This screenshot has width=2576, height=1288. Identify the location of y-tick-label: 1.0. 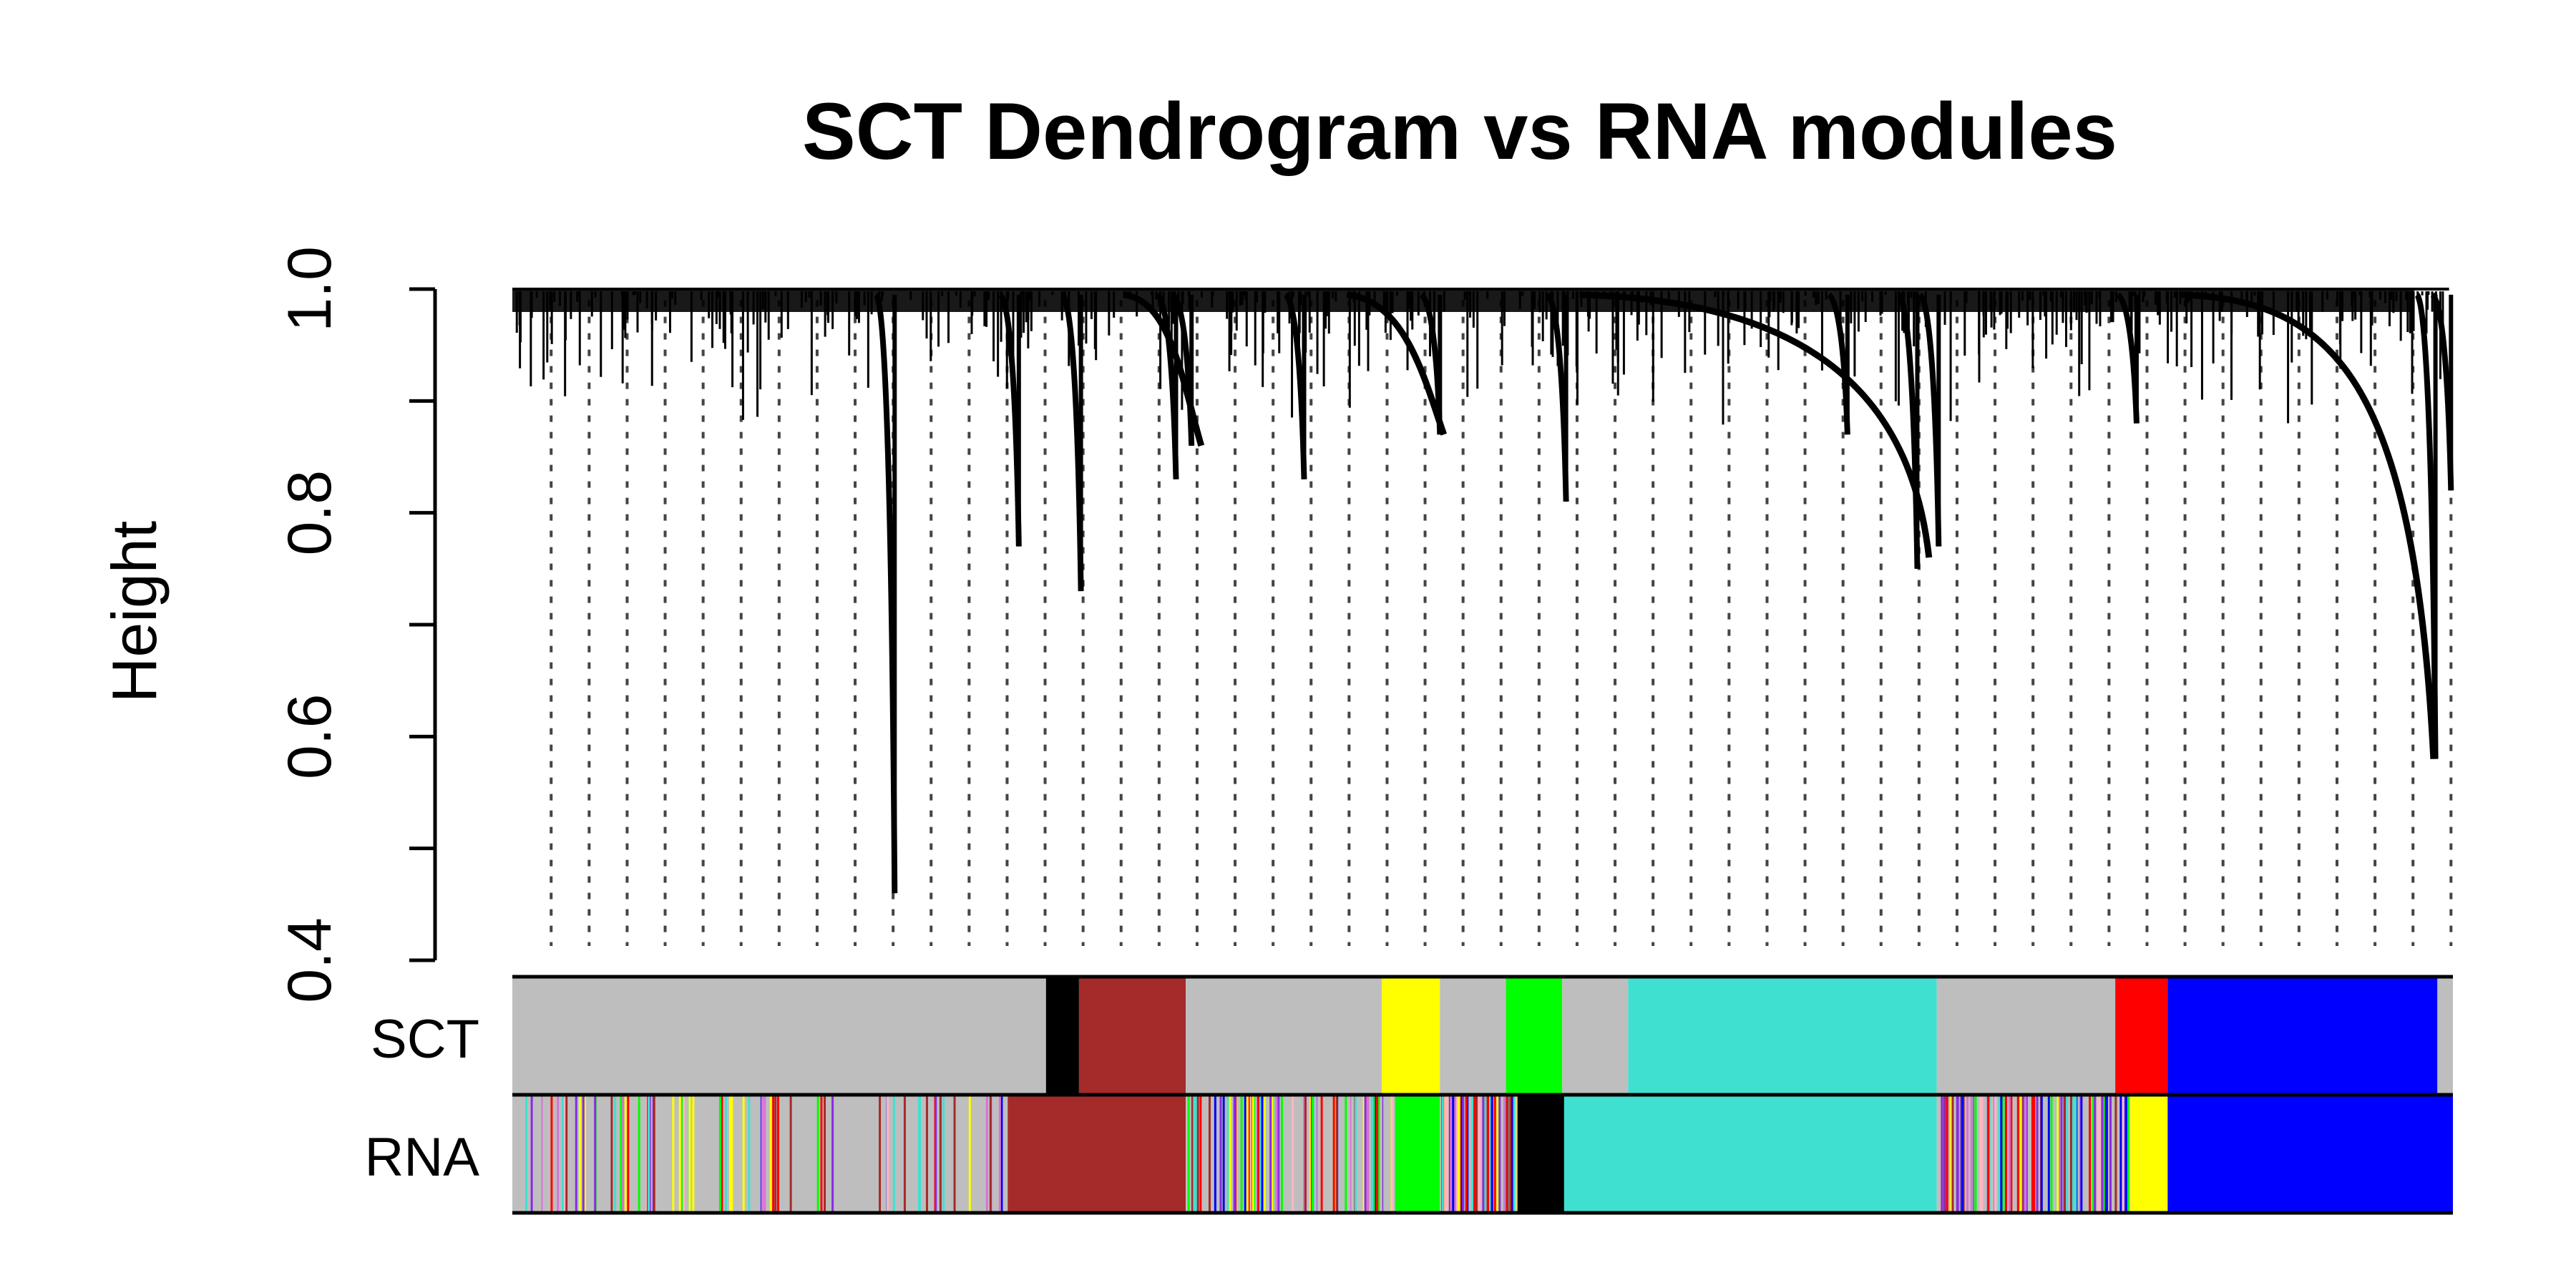
(309, 289).